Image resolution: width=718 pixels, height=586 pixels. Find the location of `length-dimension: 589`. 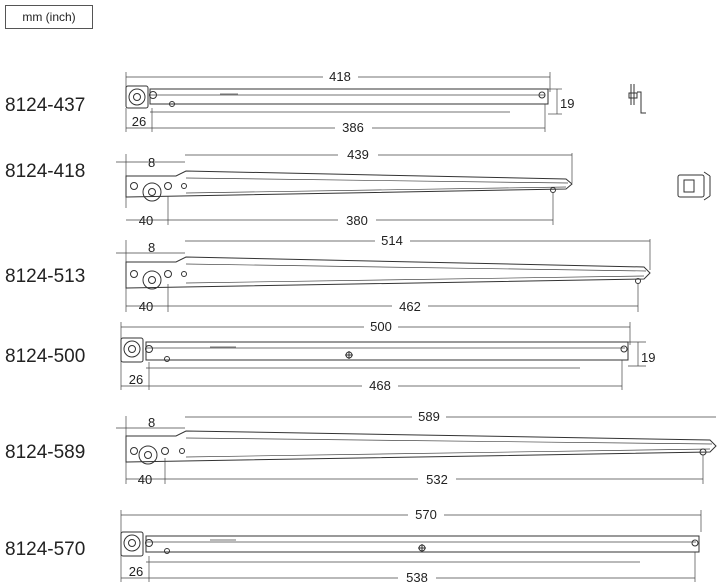

length-dimension: 589 is located at coordinates (429, 416).